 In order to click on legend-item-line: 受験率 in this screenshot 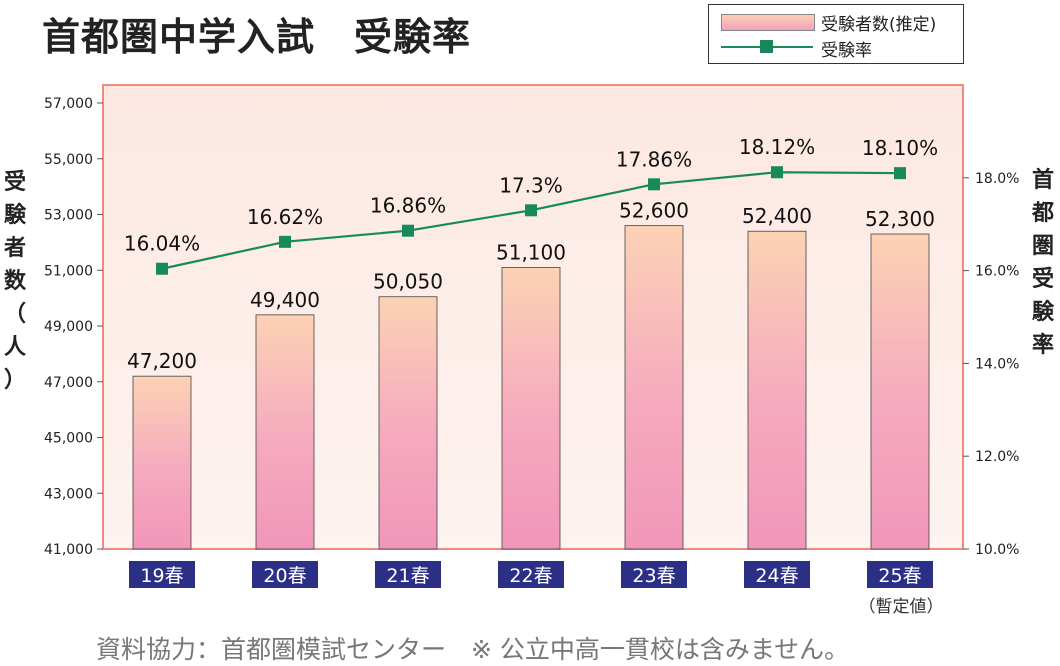, I will do `click(836, 48)`.